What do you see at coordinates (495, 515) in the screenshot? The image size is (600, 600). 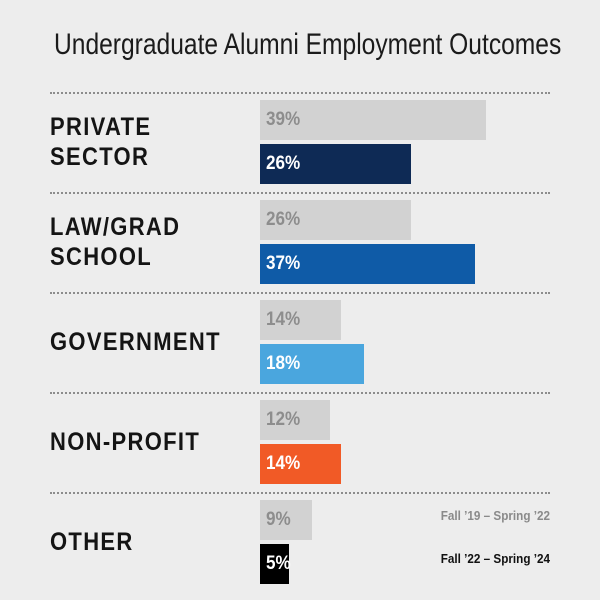 I see `legend-previous-period: Fall ’19 – Spring ’22` at bounding box center [495, 515].